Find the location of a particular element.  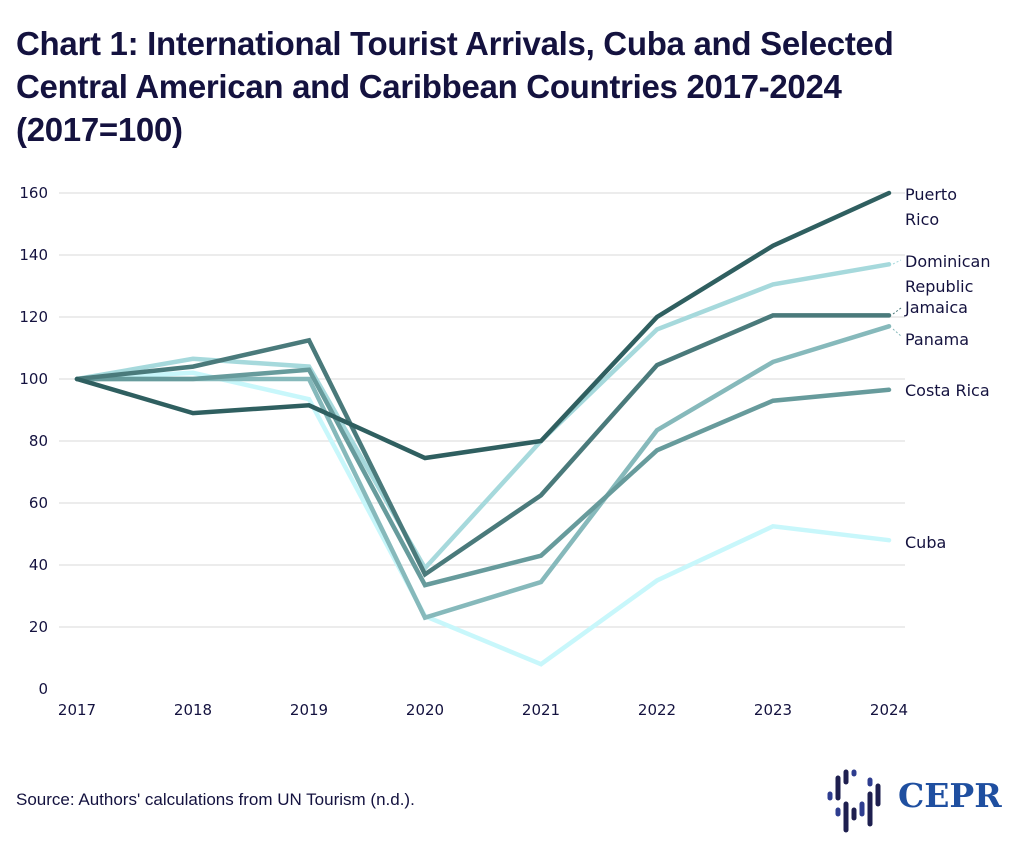

cepr-dots-icon is located at coordinates (854, 801).